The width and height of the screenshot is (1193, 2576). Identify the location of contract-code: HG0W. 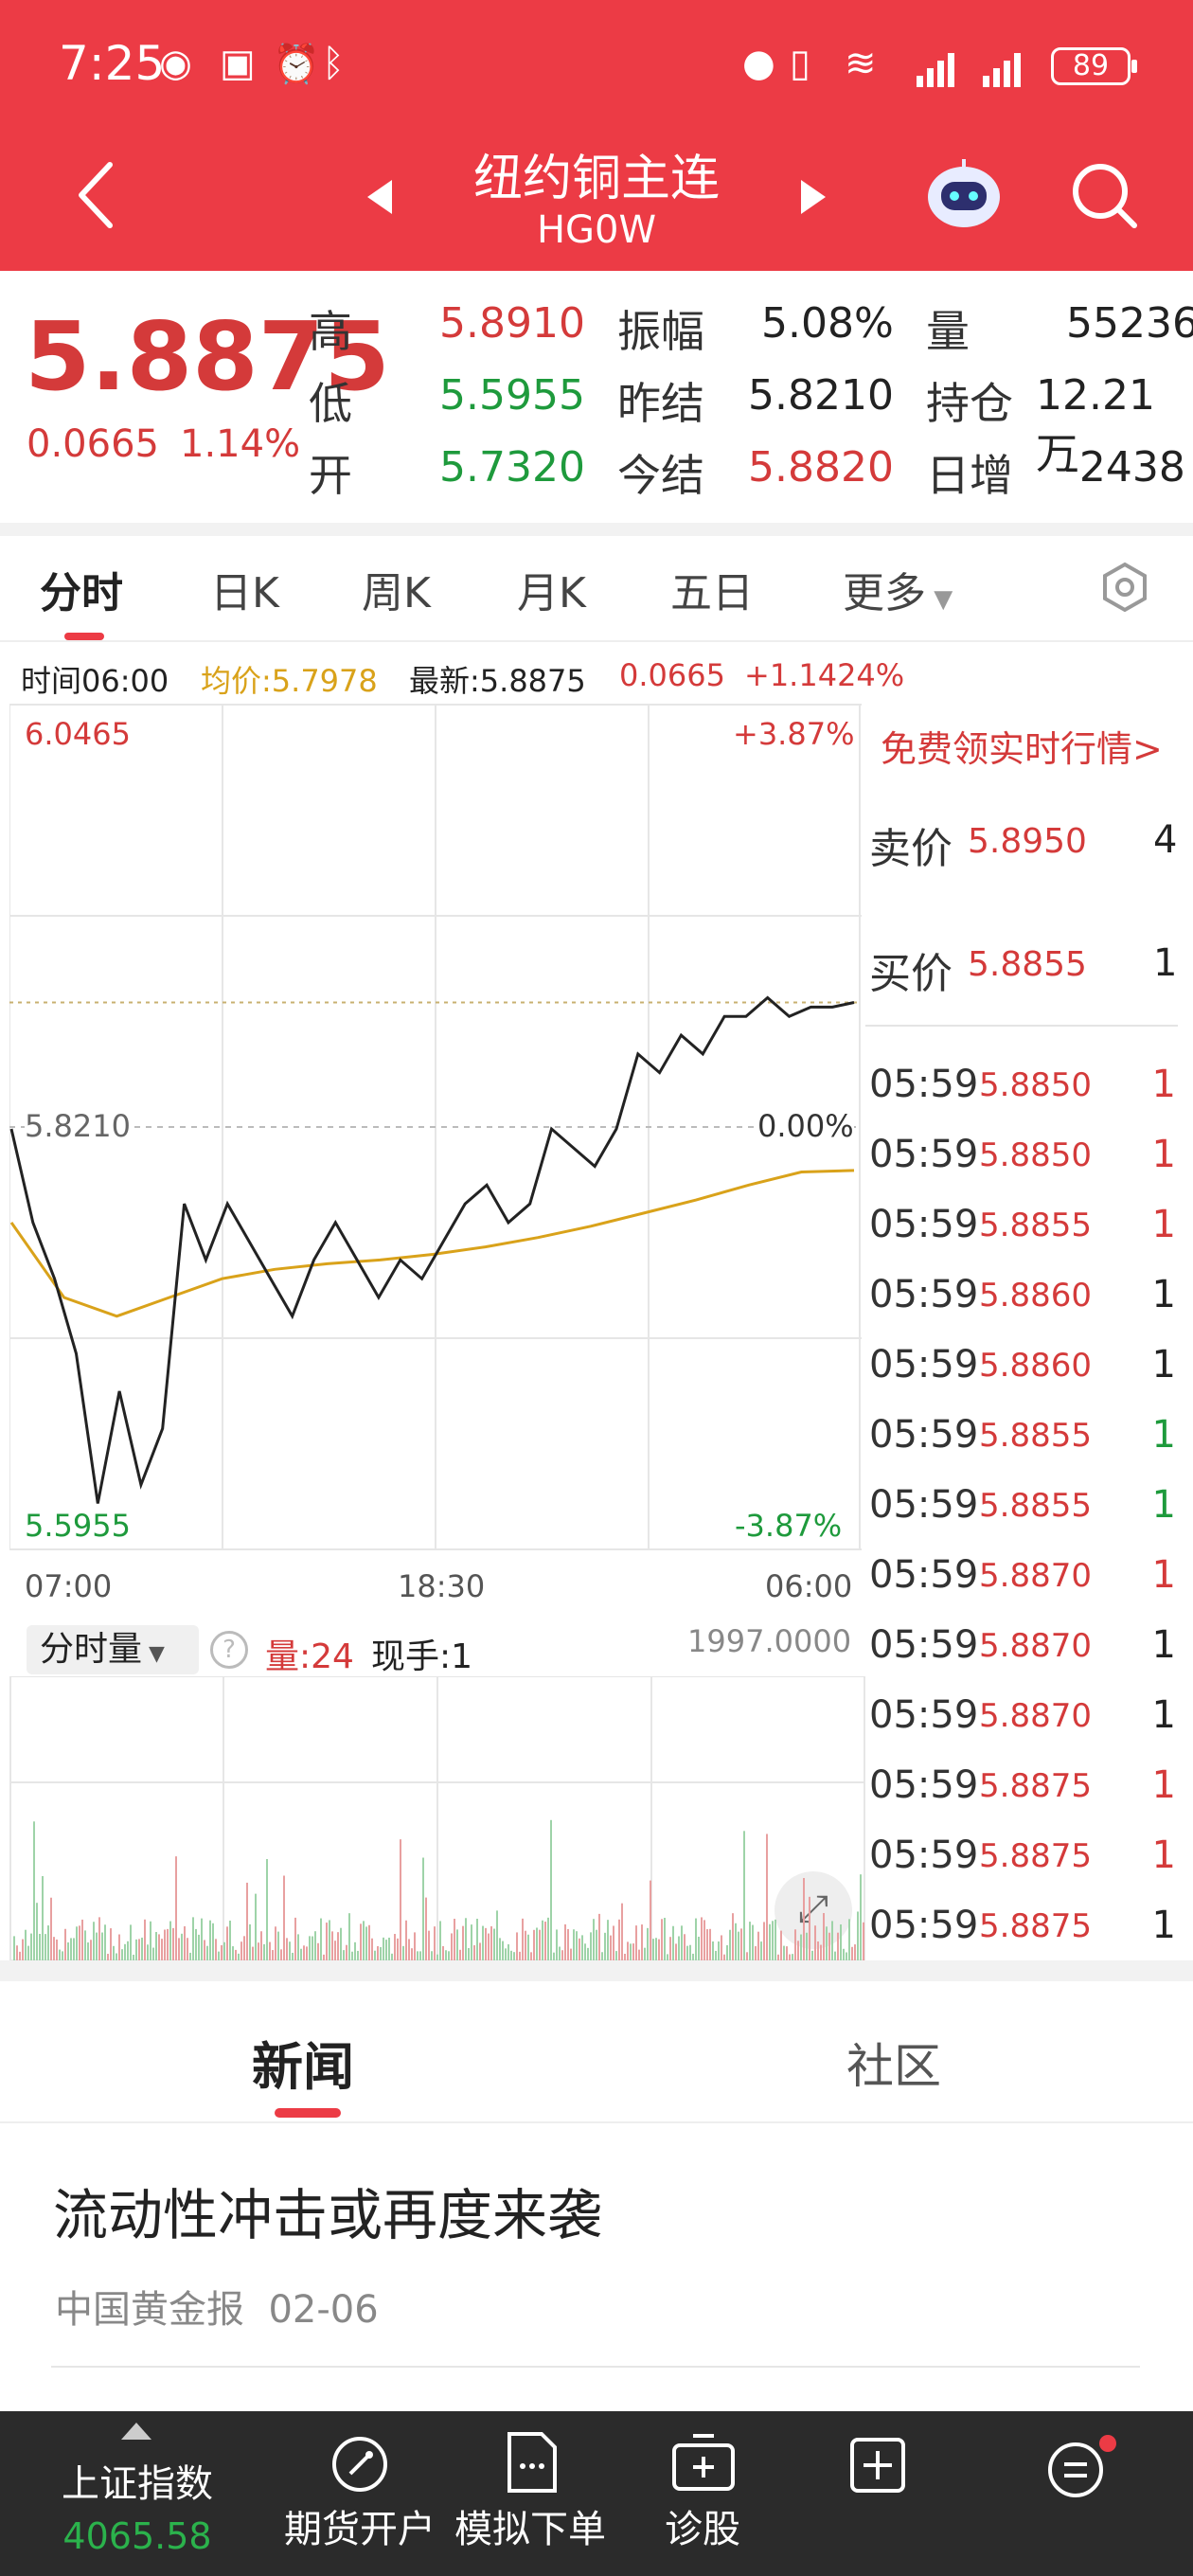
(596, 230).